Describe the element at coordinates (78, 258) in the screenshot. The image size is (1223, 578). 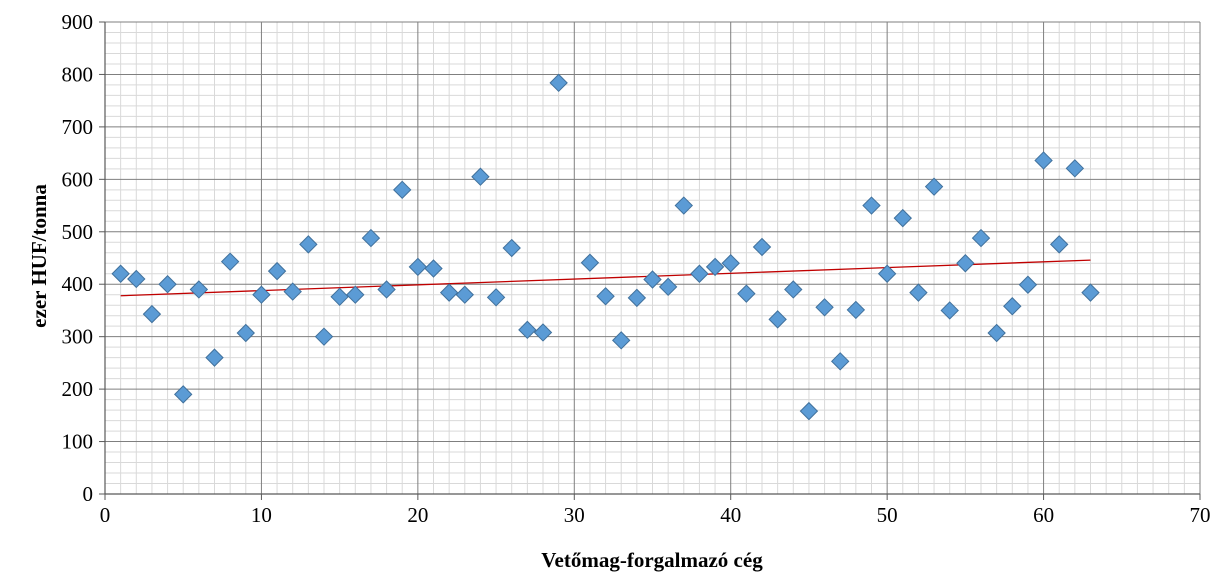
I see `y-tick-labels: 0 100 200 300 400 500 600 700 800 900` at that location.